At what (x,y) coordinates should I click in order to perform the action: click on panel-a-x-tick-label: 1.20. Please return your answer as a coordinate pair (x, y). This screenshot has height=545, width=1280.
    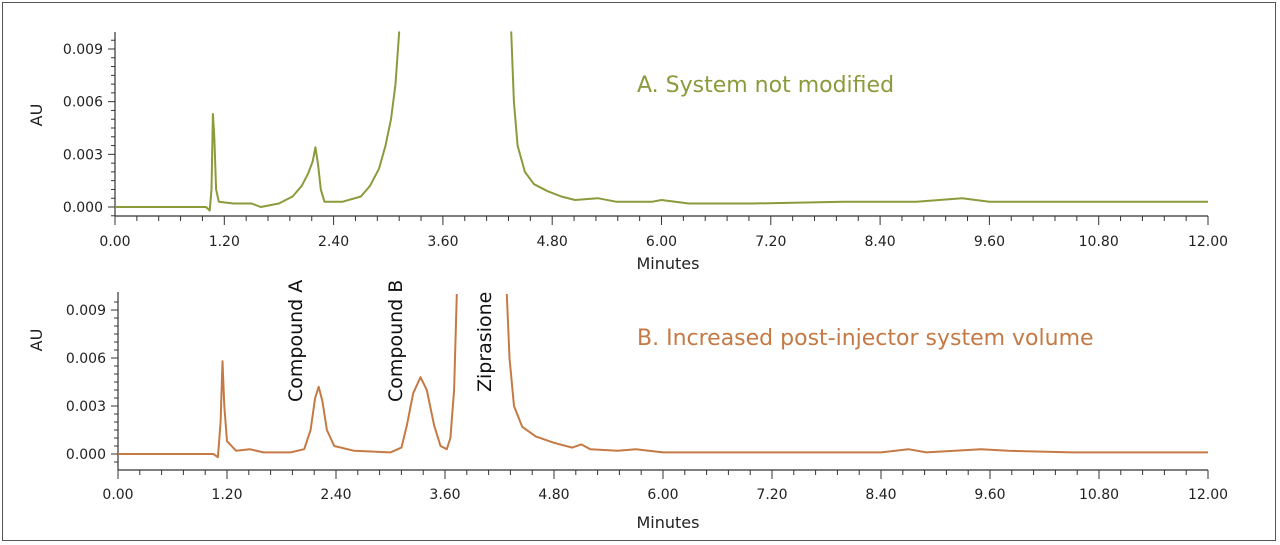
    Looking at the image, I should click on (224, 242).